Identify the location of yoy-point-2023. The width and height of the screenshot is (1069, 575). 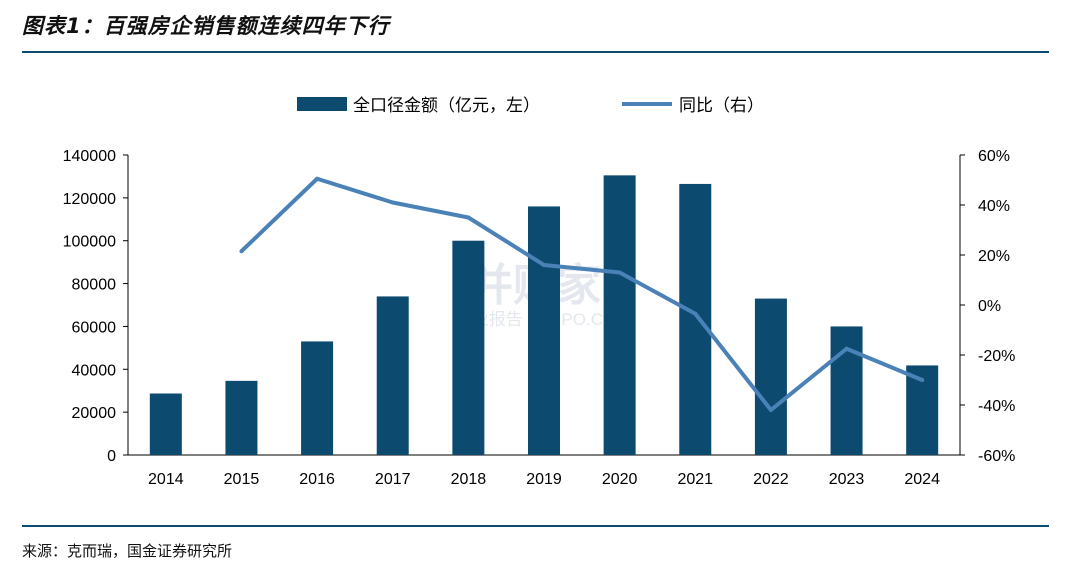
(846, 348).